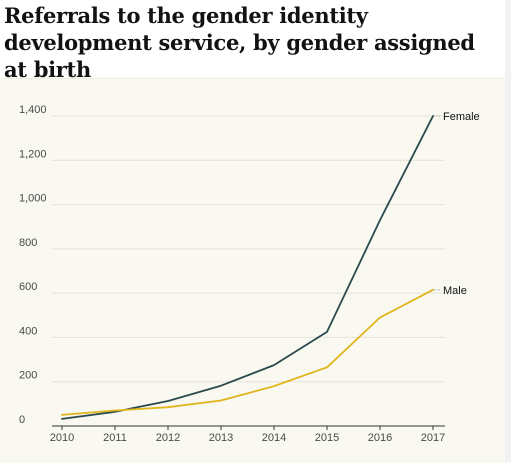  I want to click on y-tick-label: 600, so click(28, 287).